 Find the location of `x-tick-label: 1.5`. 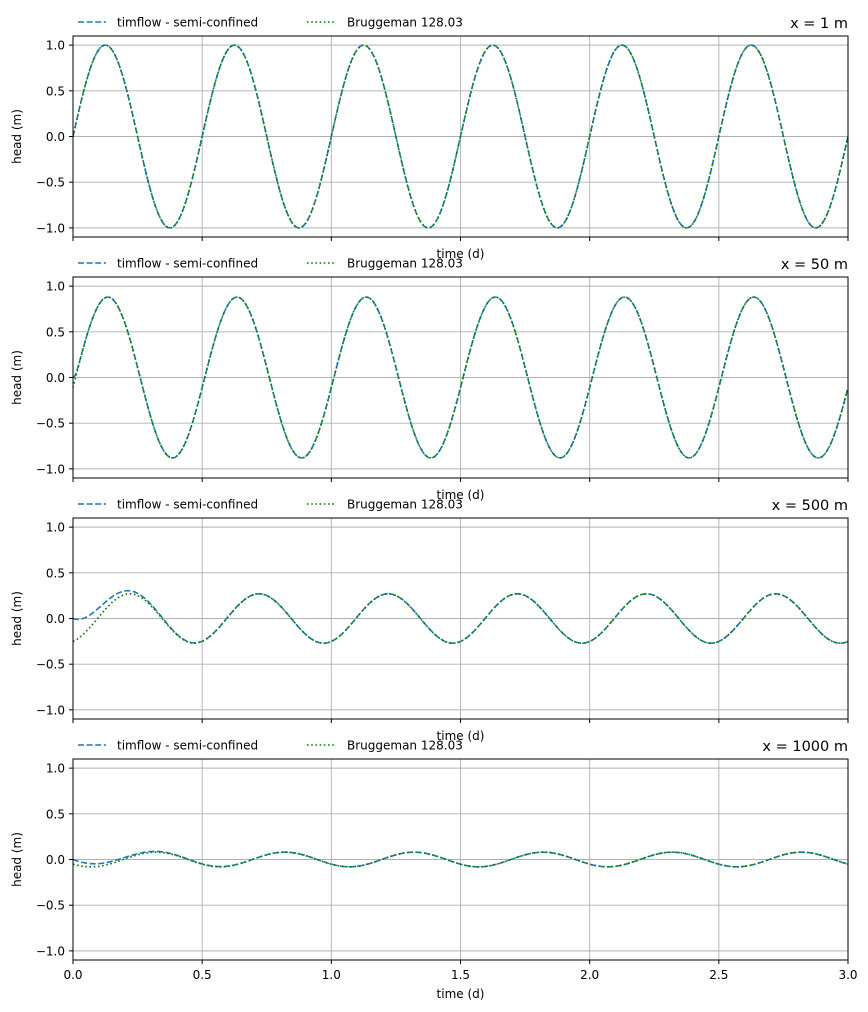

x-tick-label: 1.5 is located at coordinates (460, 975).